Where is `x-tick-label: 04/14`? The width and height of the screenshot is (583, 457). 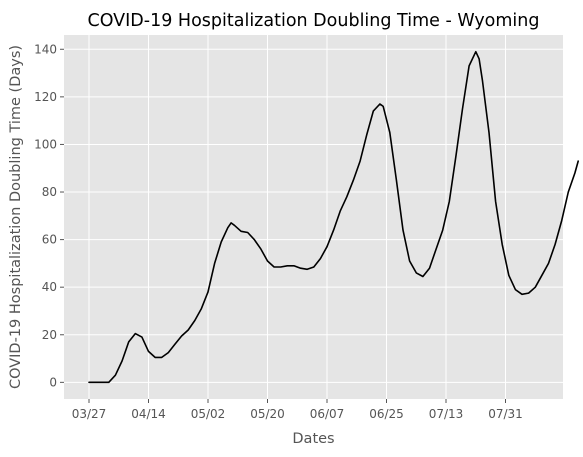 x-tick-label: 04/14 is located at coordinates (148, 414).